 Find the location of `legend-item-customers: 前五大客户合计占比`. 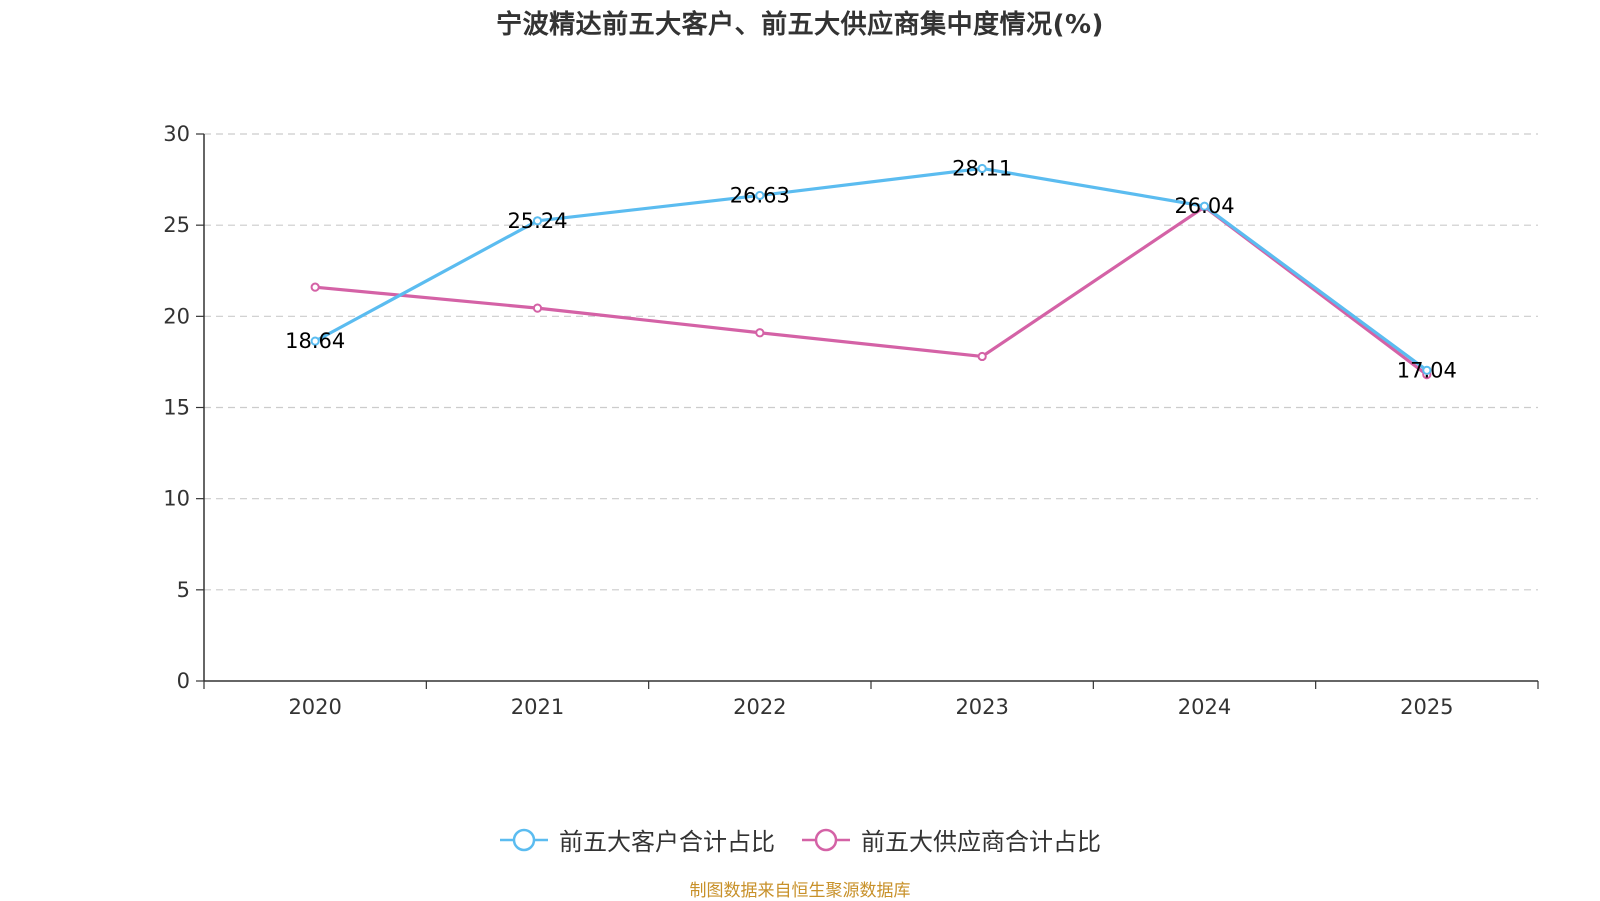

legend-item-customers: 前五大客户合计占比 is located at coordinates (637, 839).